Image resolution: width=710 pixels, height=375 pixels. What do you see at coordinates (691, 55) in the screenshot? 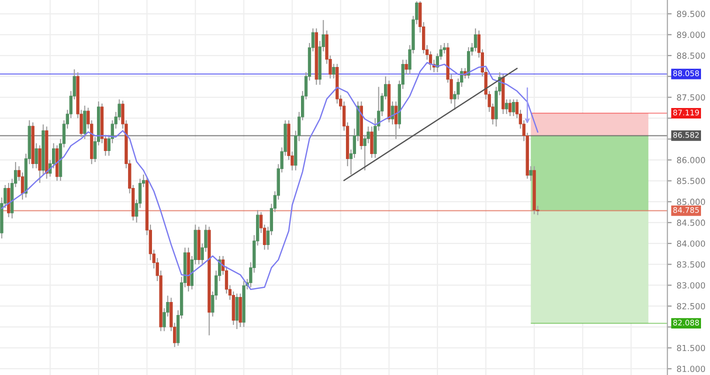
I see `y-tick-label: 88.500` at bounding box center [691, 55].